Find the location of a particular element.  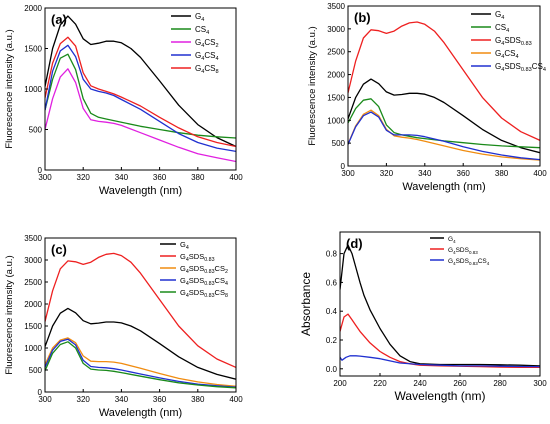

x-tick-label: 280 is located at coordinates (500, 383).